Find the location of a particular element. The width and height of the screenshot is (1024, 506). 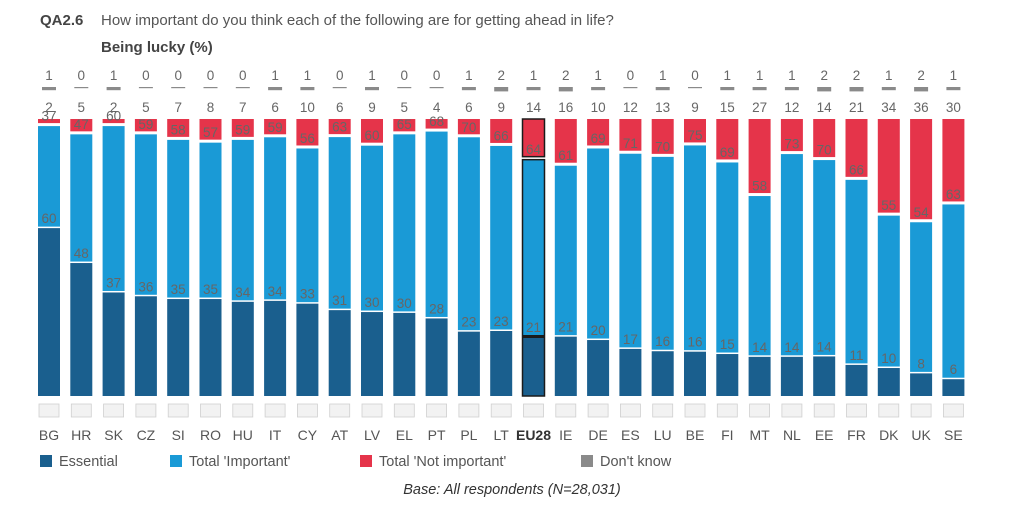

bar-not-important-uk is located at coordinates (921, 169).